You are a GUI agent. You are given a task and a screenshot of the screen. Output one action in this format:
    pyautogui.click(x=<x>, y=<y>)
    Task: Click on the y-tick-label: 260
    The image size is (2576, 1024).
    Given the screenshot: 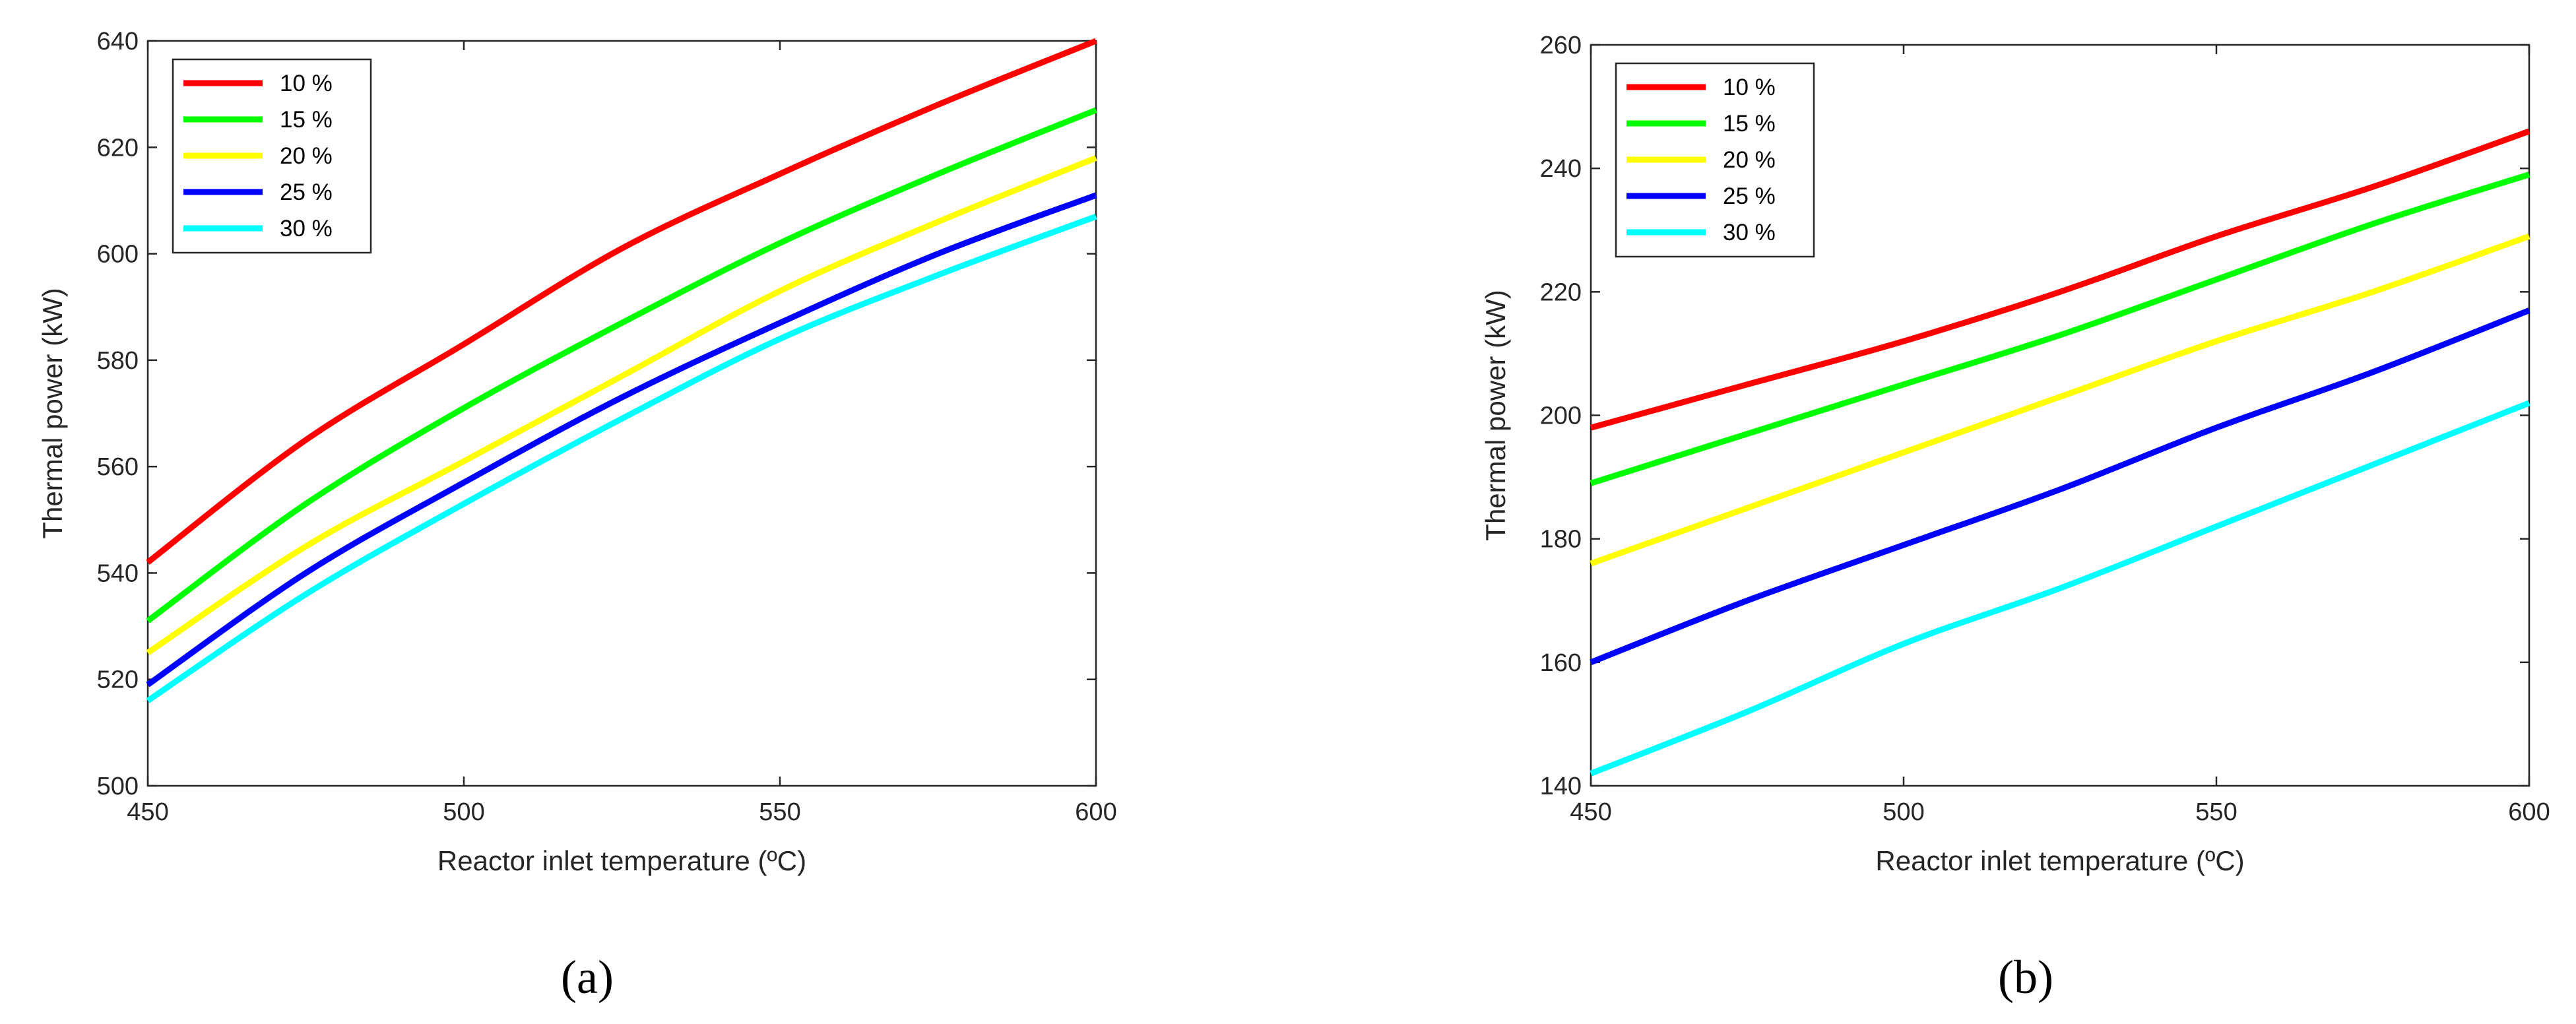 What is the action you would take?
    pyautogui.click(x=1561, y=45)
    